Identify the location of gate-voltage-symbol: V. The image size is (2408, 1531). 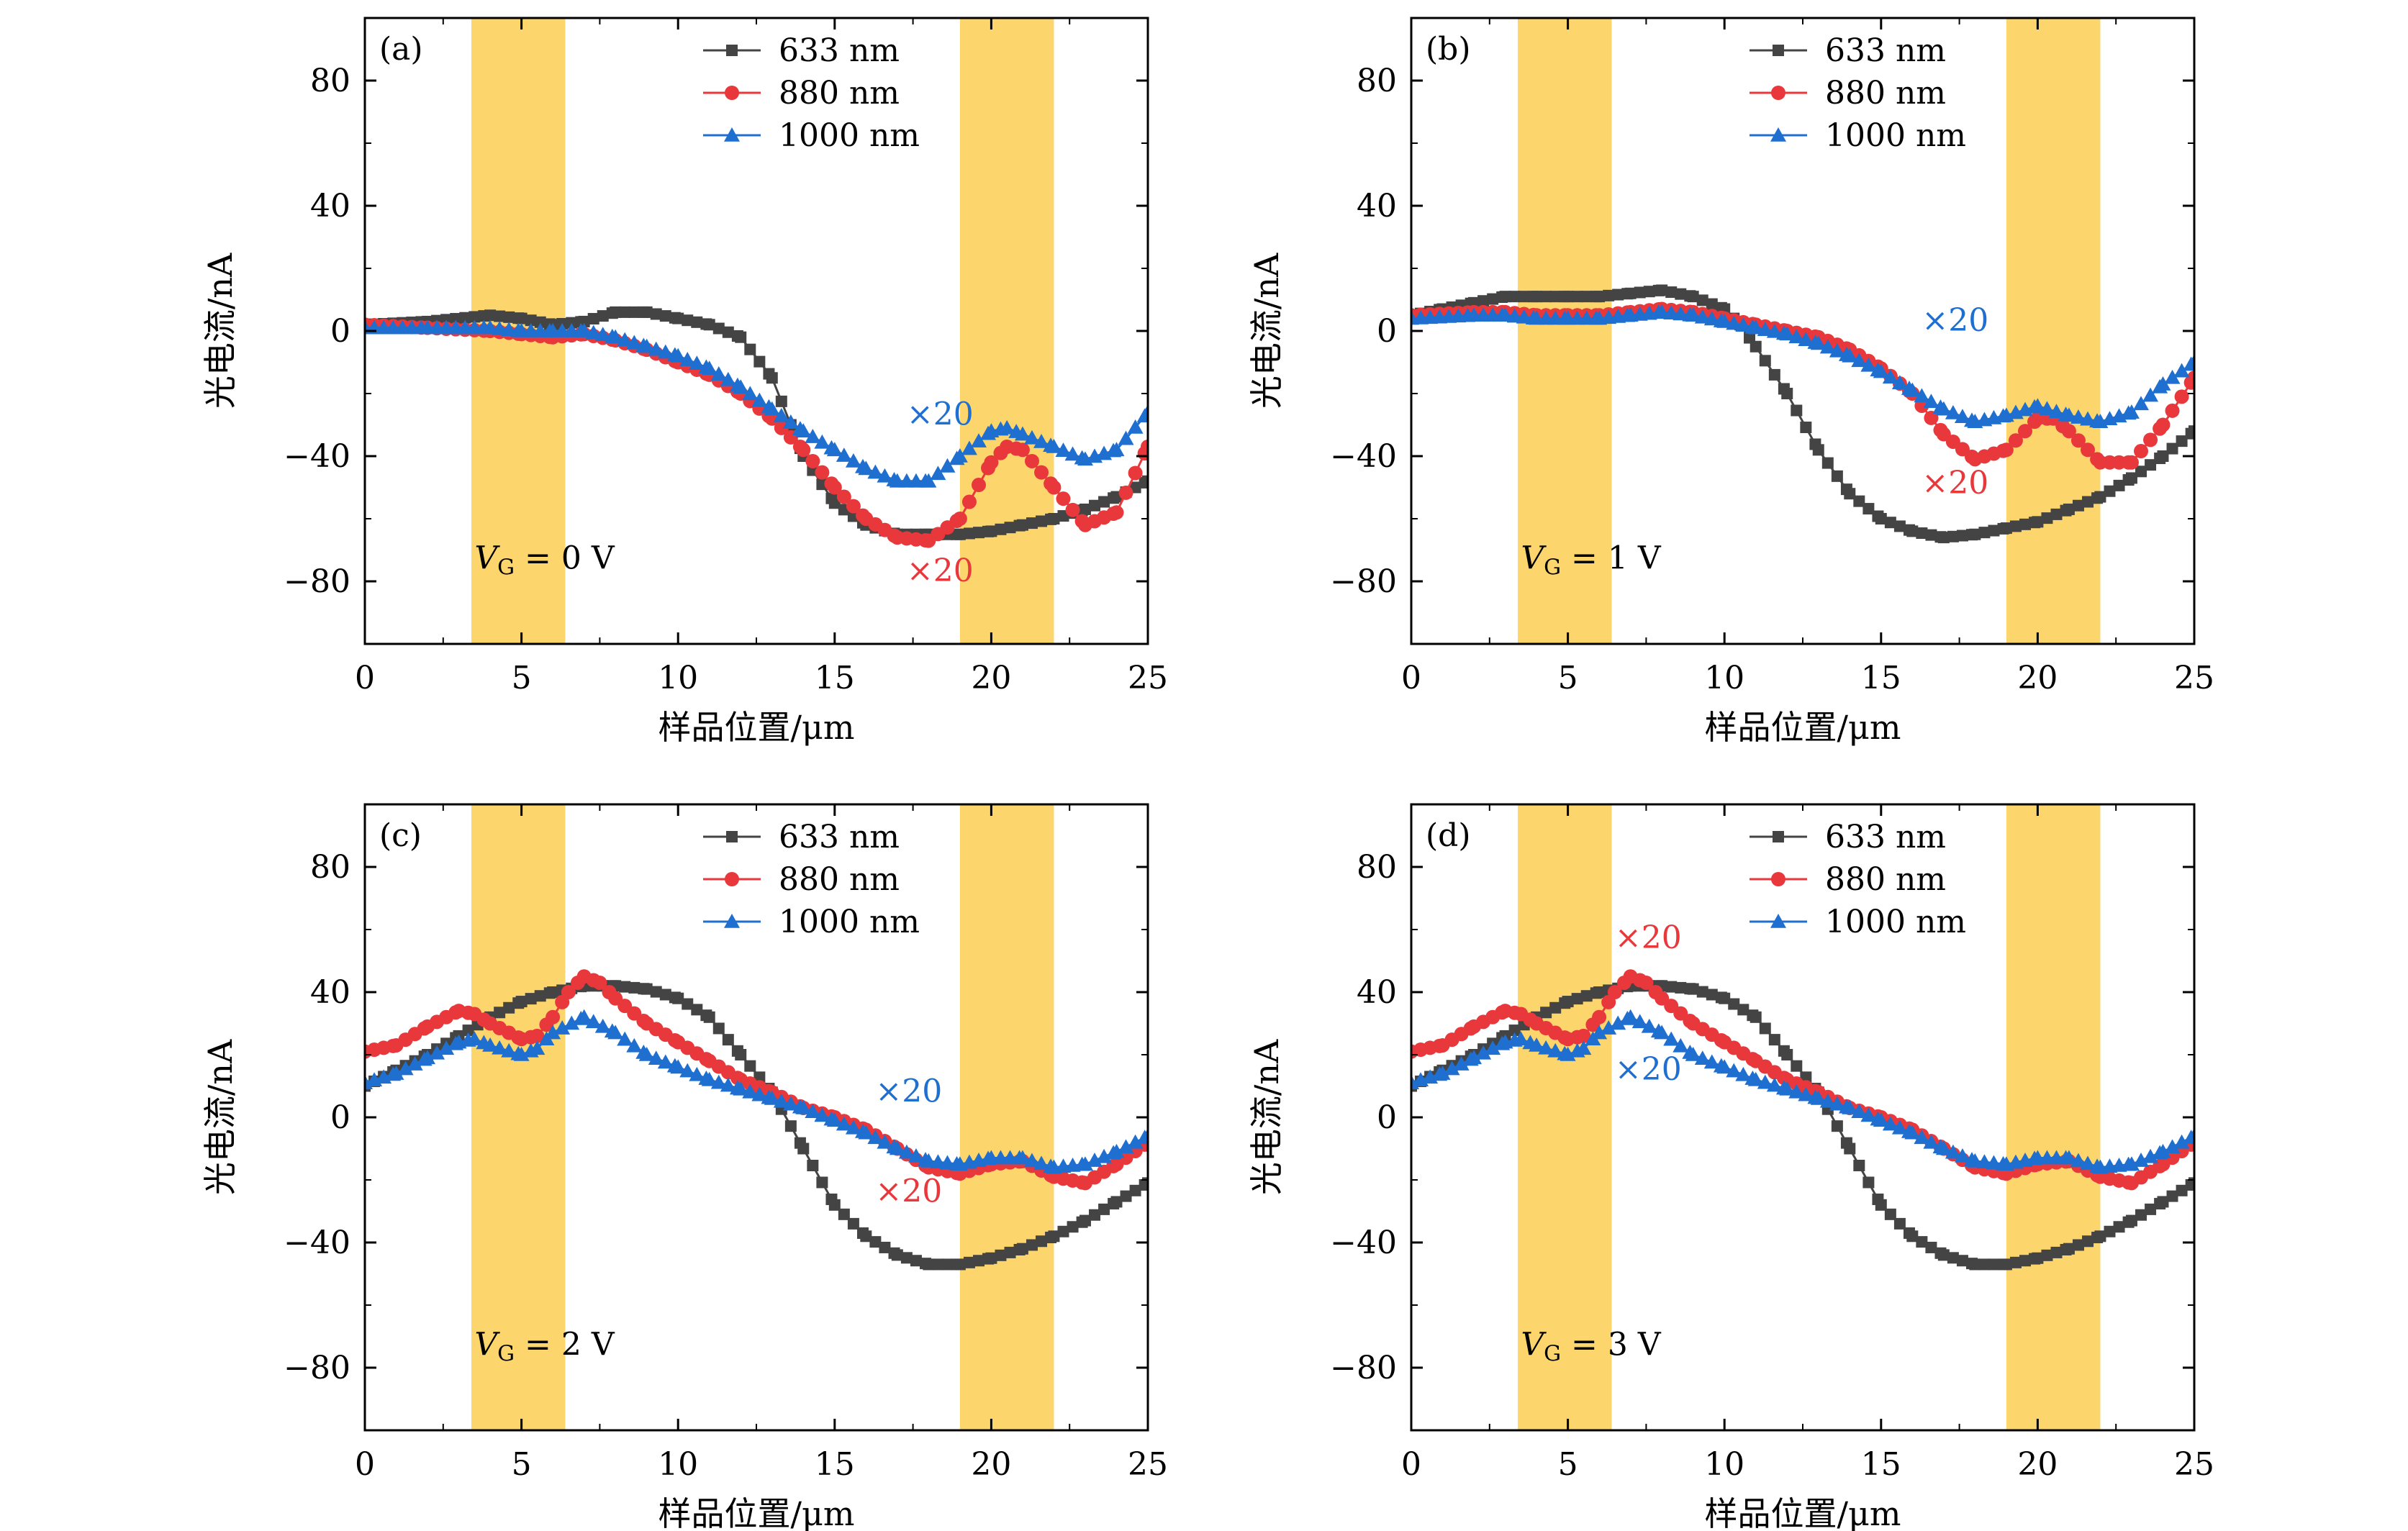
(487, 1345).